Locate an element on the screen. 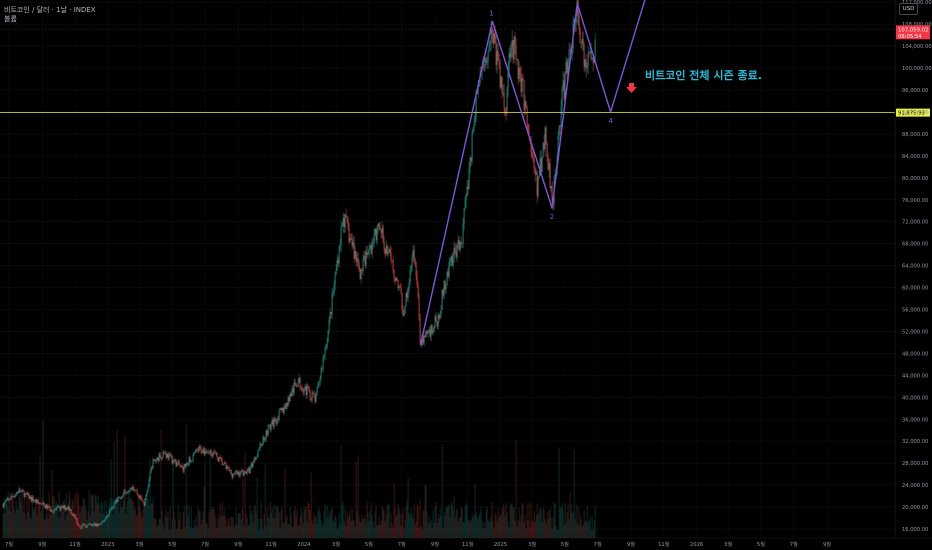 Image resolution: width=932 pixels, height=550 pixels. horizontal-levels: 114,849.0891,875.93 is located at coordinates (465, 112).